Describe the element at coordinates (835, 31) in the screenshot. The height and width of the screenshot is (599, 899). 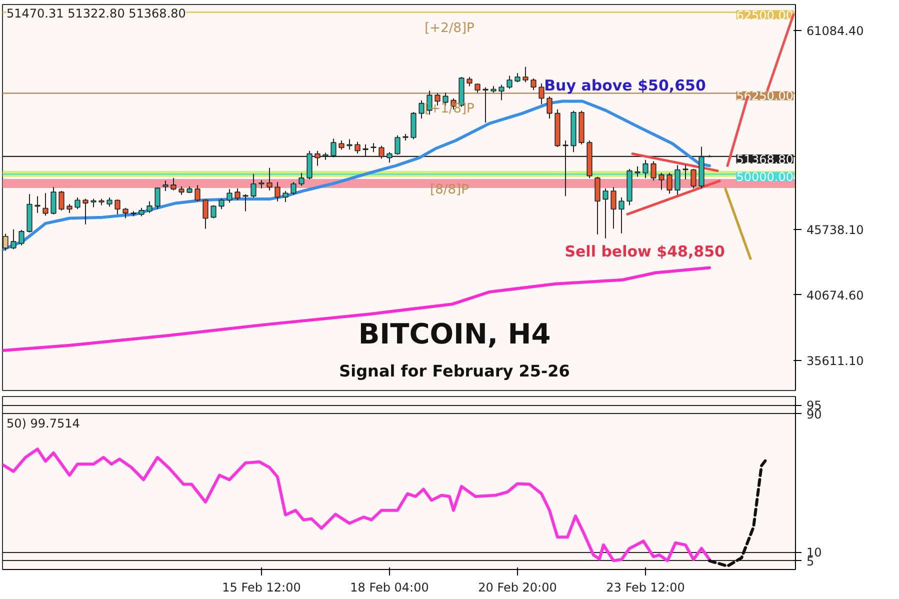
I see `y-tick-label: 61084.40` at that location.